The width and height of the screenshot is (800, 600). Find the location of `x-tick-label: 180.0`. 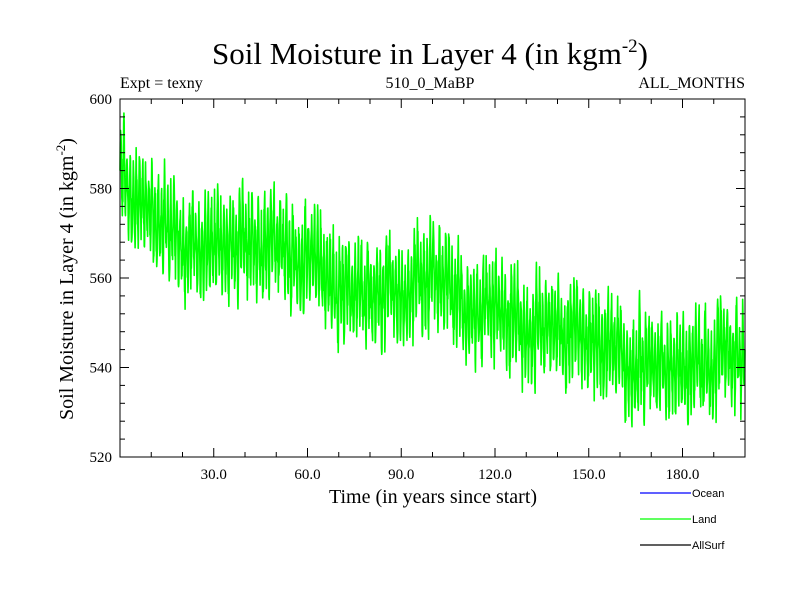

x-tick-label: 180.0 is located at coordinates (683, 475).